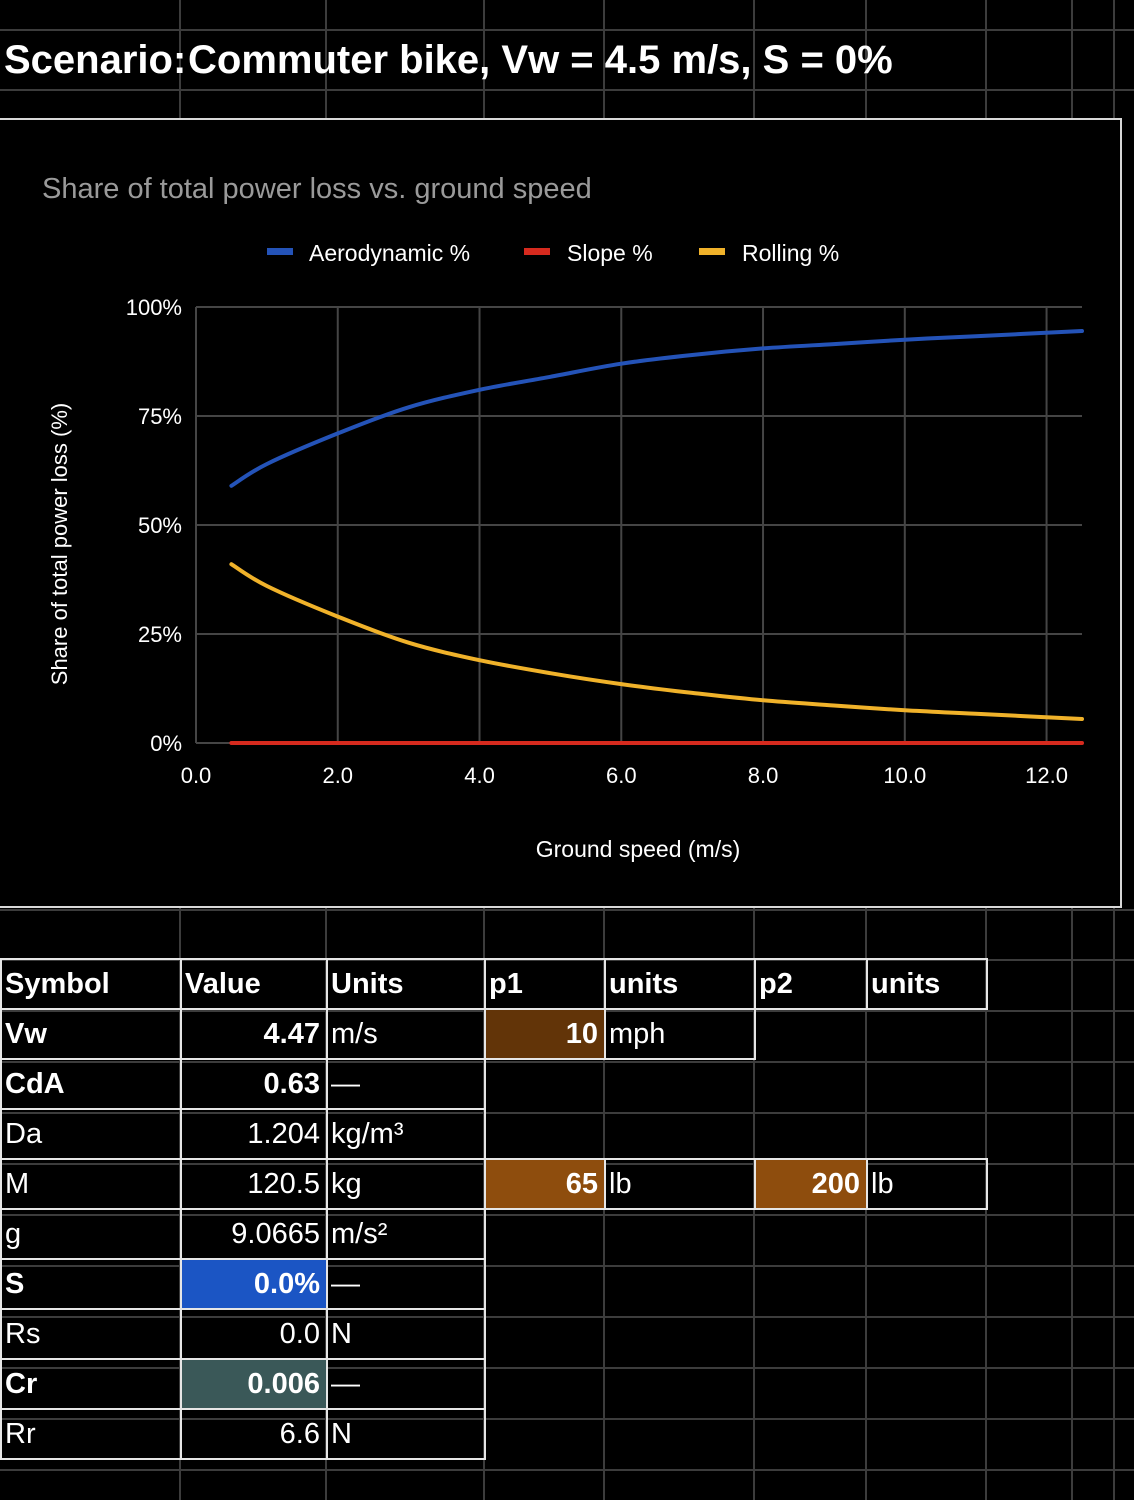 This screenshot has width=1134, height=1500. I want to click on symbol-cell: Cr, so click(91, 1384).